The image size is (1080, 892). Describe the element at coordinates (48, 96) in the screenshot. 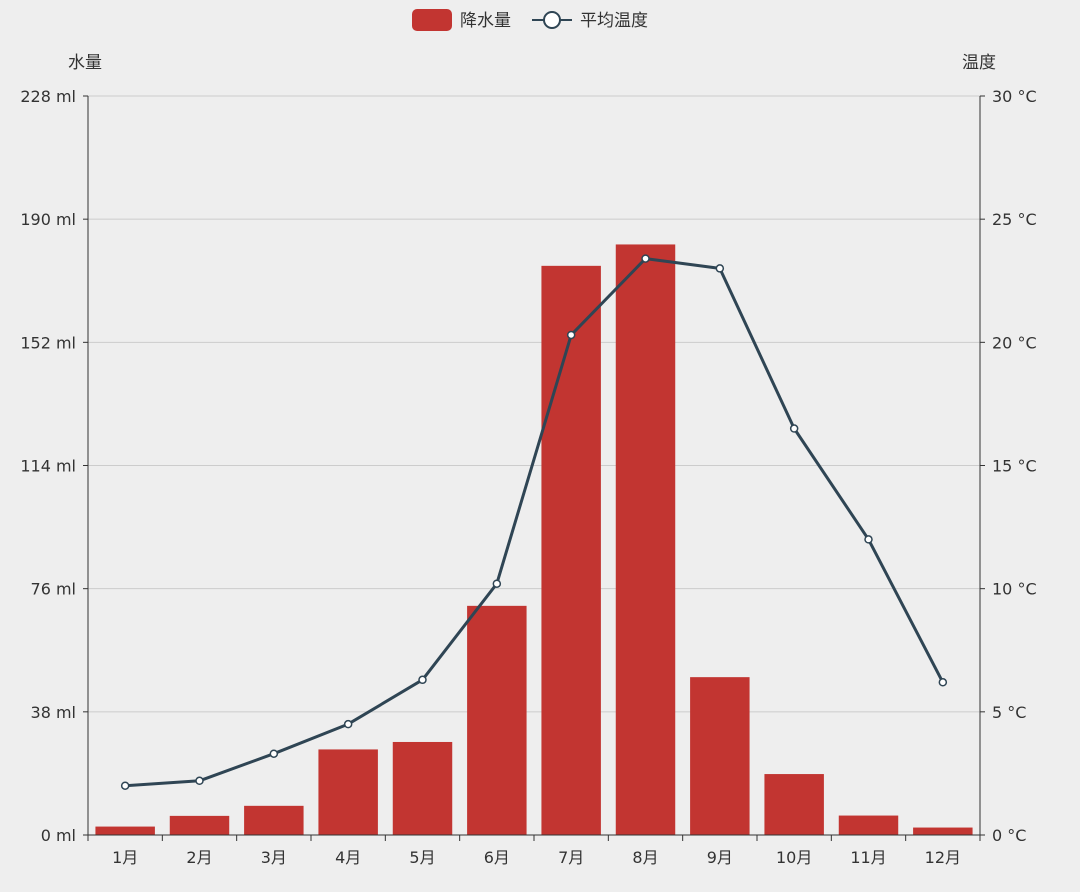

I see `y-left-tick-label: 228 ml` at that location.